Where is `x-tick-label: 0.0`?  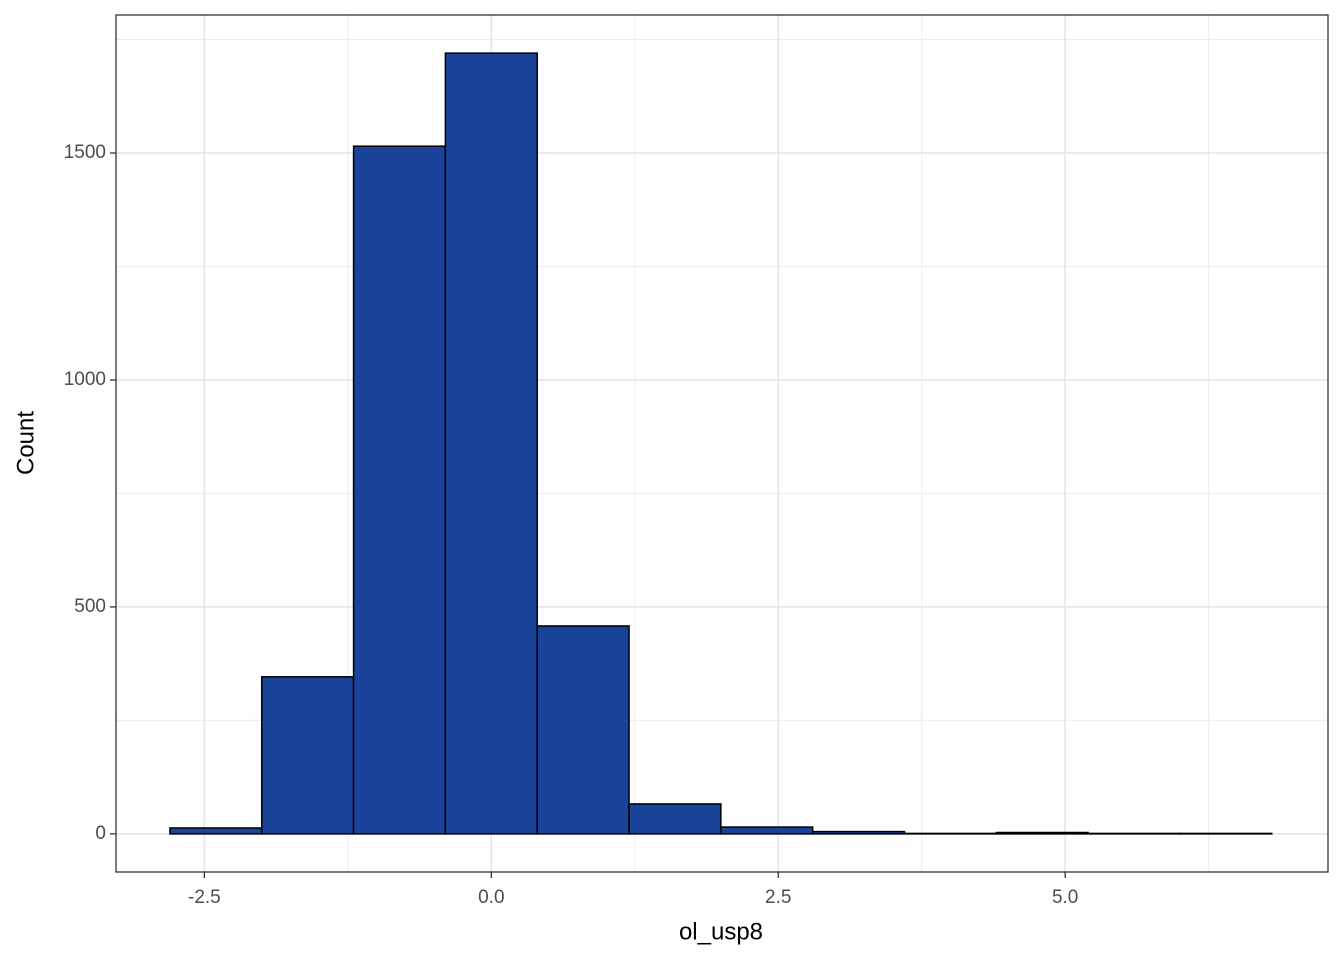
x-tick-label: 0.0 is located at coordinates (491, 897).